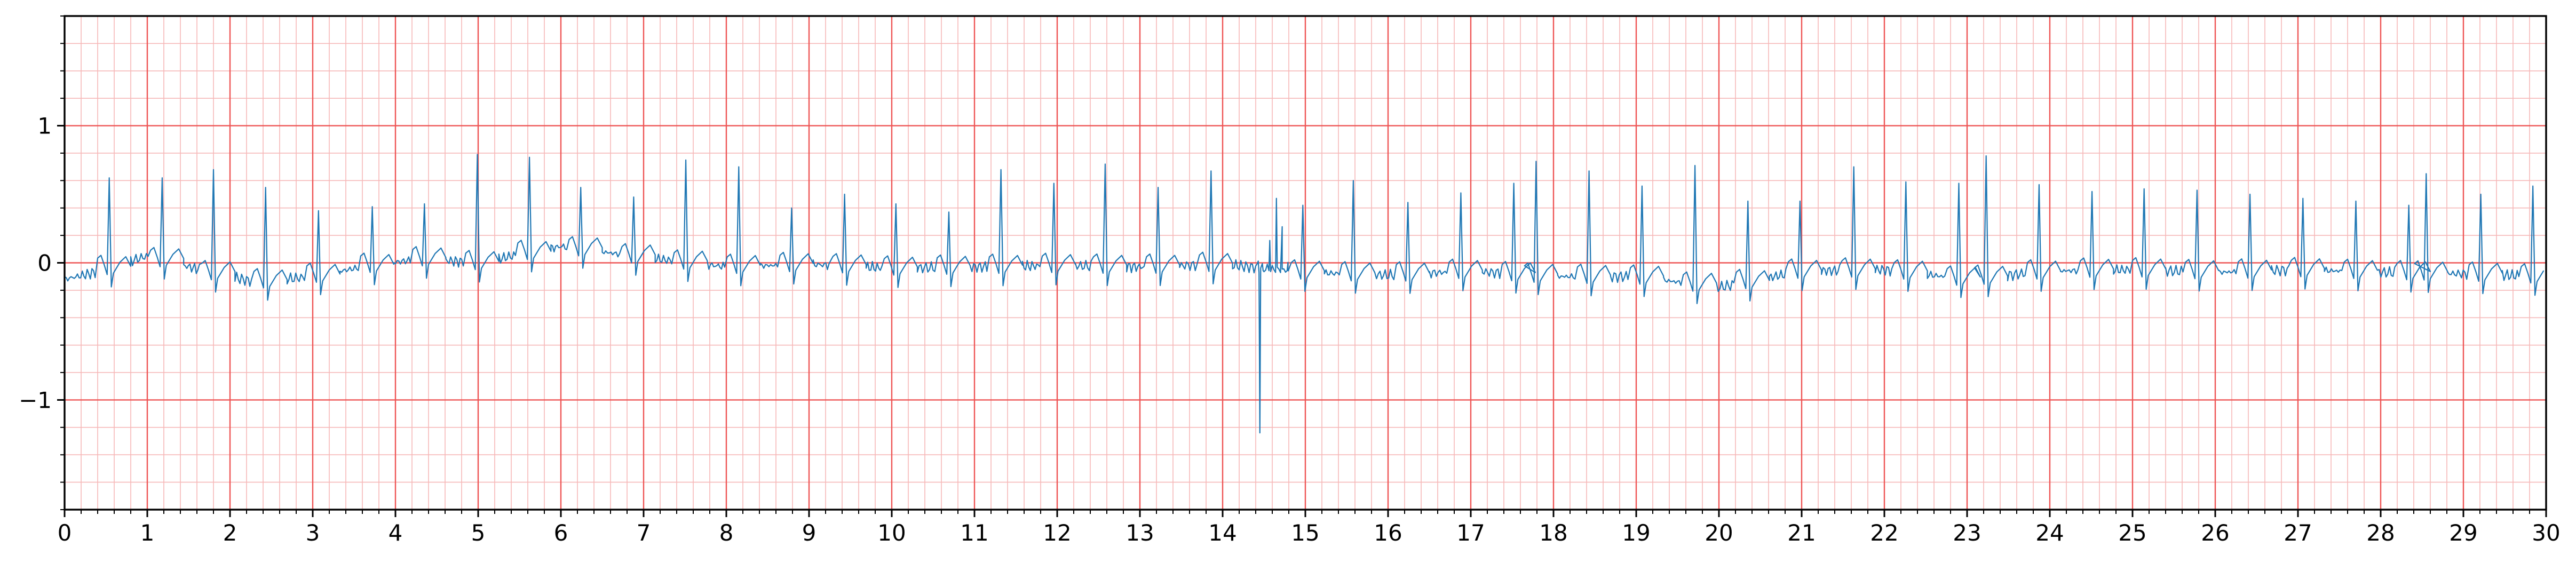 The height and width of the screenshot is (563, 2576). Describe the element at coordinates (2546, 533) in the screenshot. I see `x-tick-label: 30` at that location.